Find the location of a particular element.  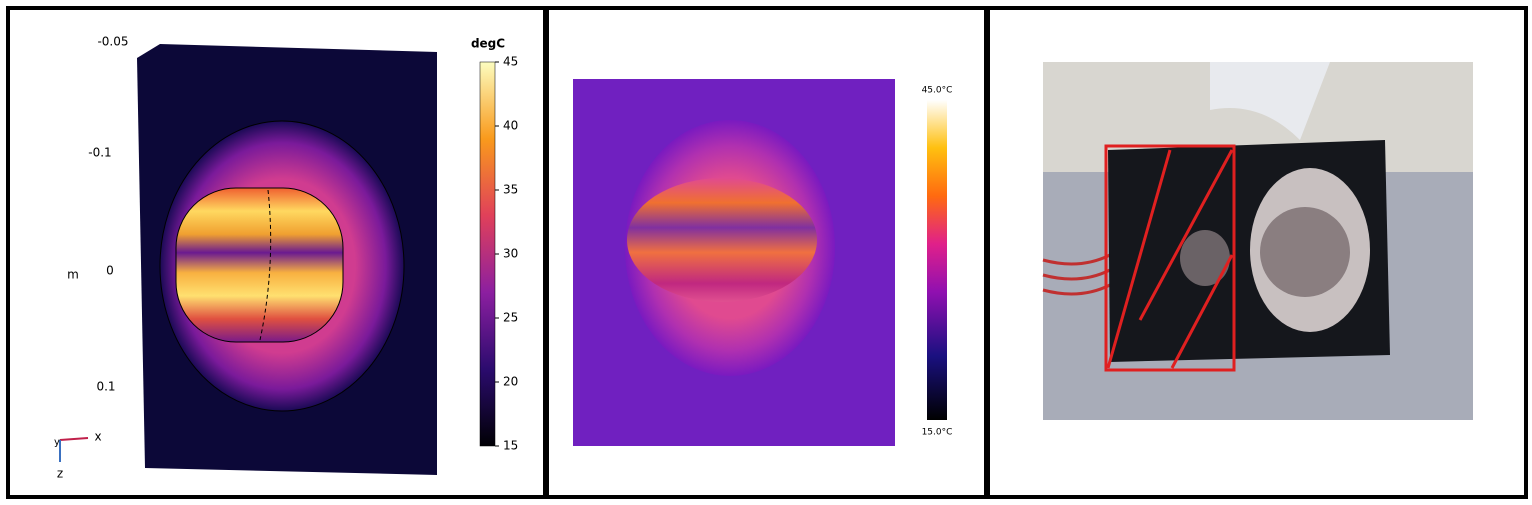

axis-tick: 0 is located at coordinates (110, 271).